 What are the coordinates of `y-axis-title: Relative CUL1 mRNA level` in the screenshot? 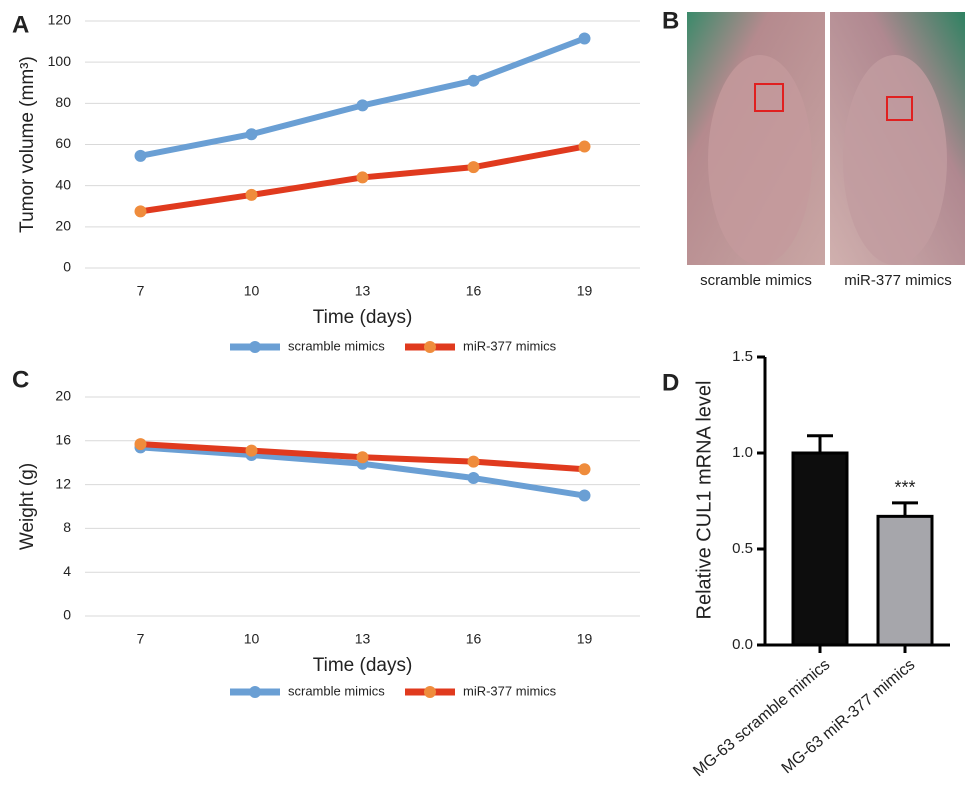 It's located at (704, 500).